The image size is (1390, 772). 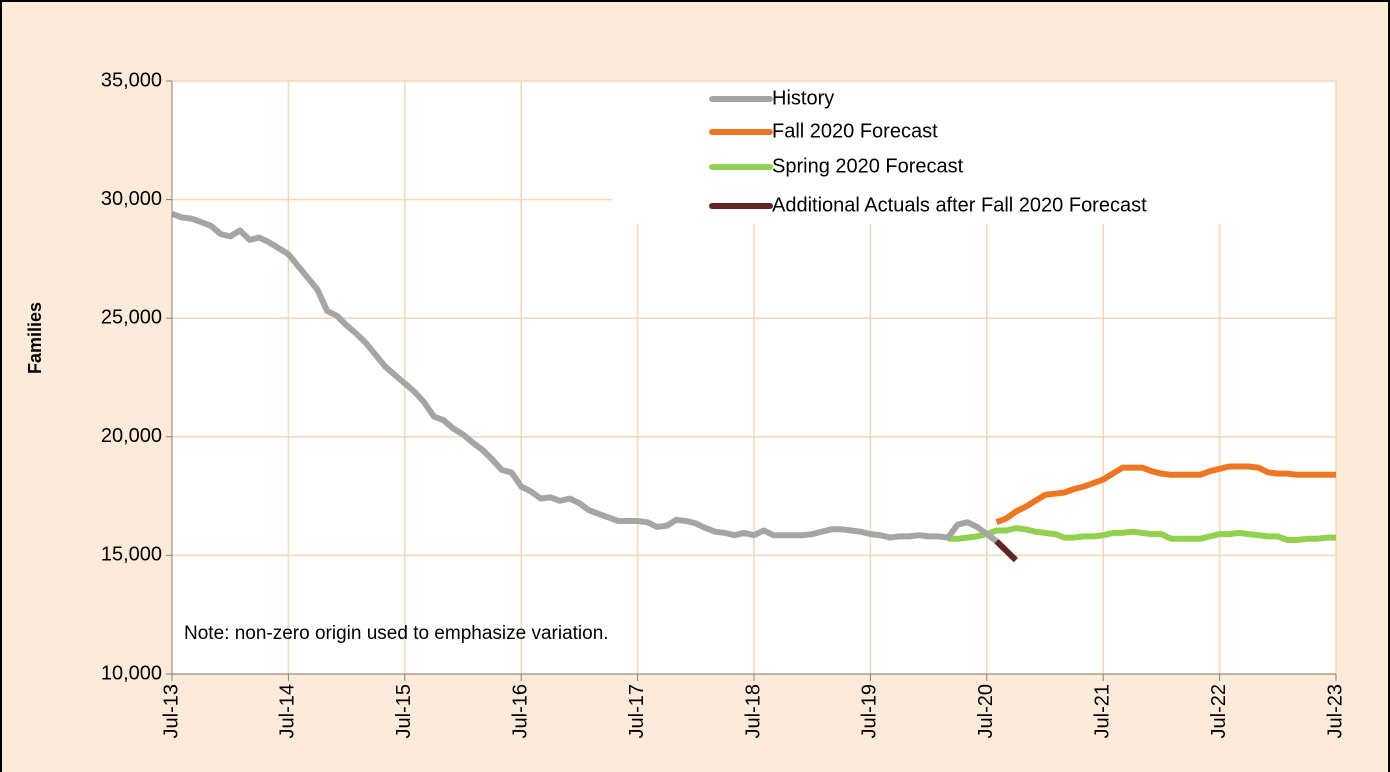 I want to click on x-tick-label: Jul-20, so click(x=986, y=711).